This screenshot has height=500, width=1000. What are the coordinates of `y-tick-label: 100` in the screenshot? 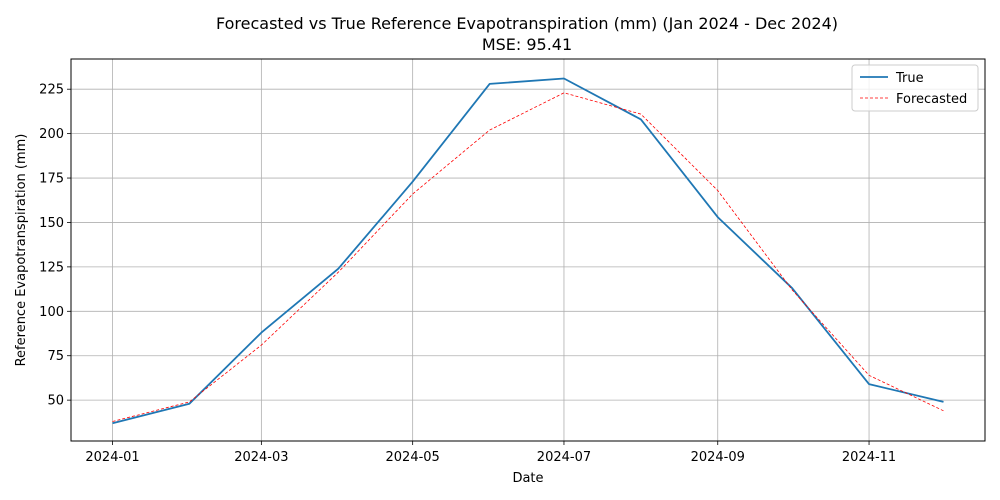 It's located at (51, 312).